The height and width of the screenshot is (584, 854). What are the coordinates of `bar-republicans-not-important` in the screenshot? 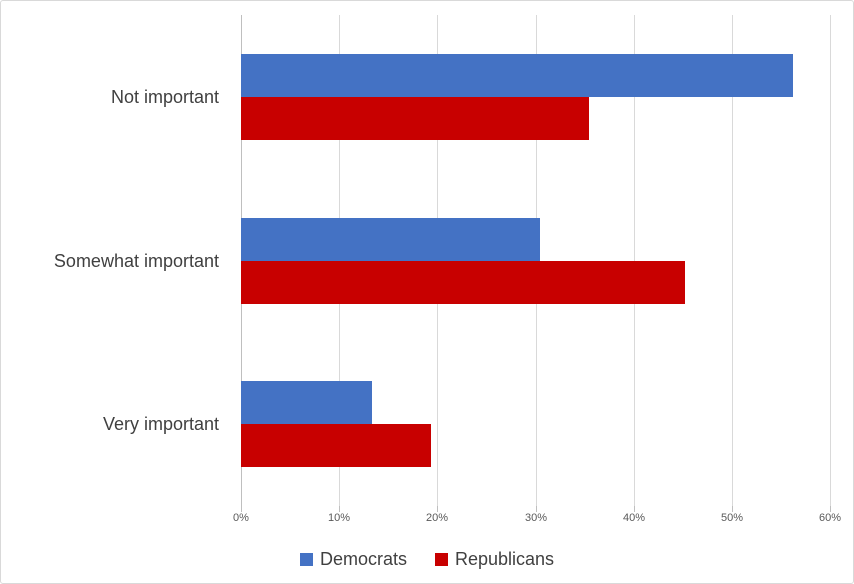 It's located at (415, 118).